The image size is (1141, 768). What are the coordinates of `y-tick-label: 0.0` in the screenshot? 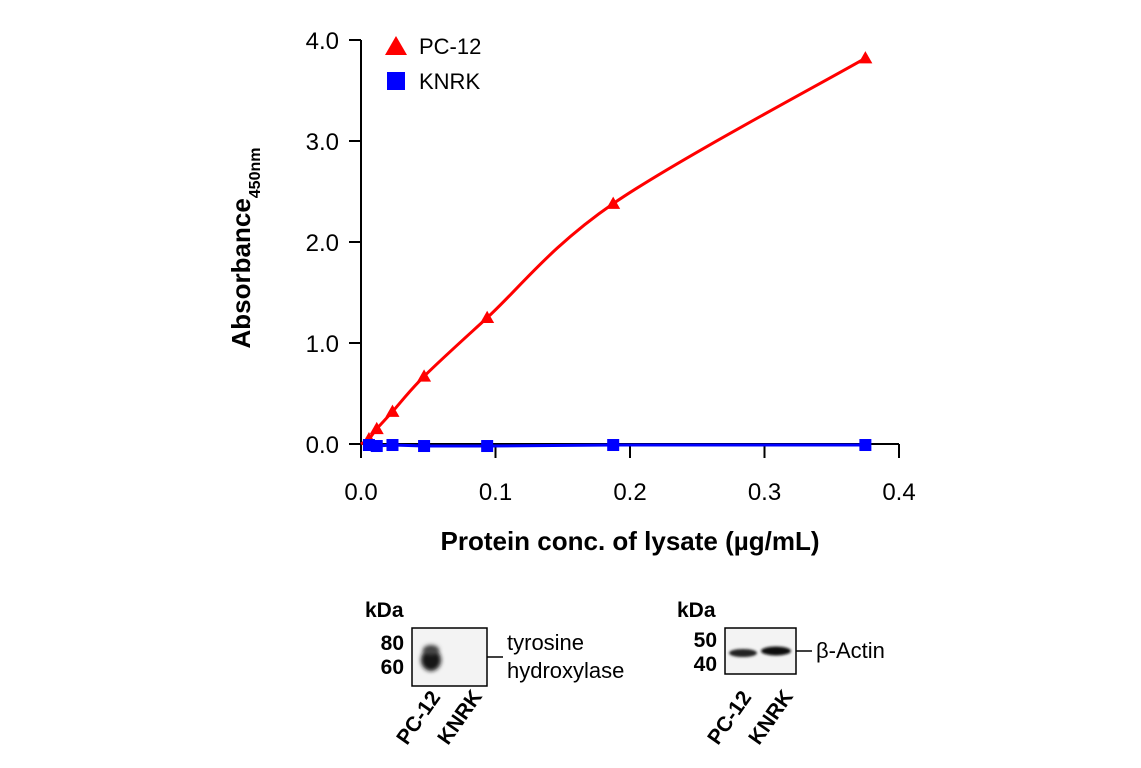 It's located at (322, 445).